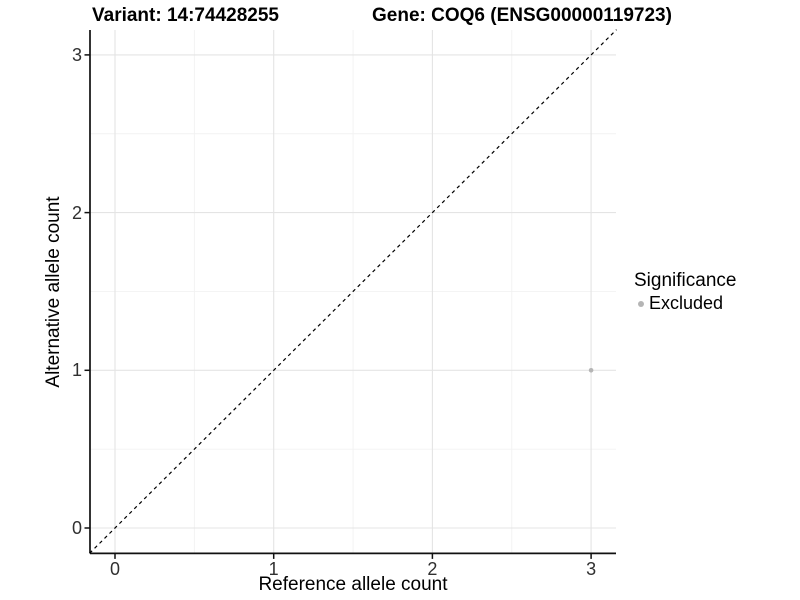 Image resolution: width=800 pixels, height=600 pixels. Describe the element at coordinates (685, 280) in the screenshot. I see `legend-title: Significance` at that location.